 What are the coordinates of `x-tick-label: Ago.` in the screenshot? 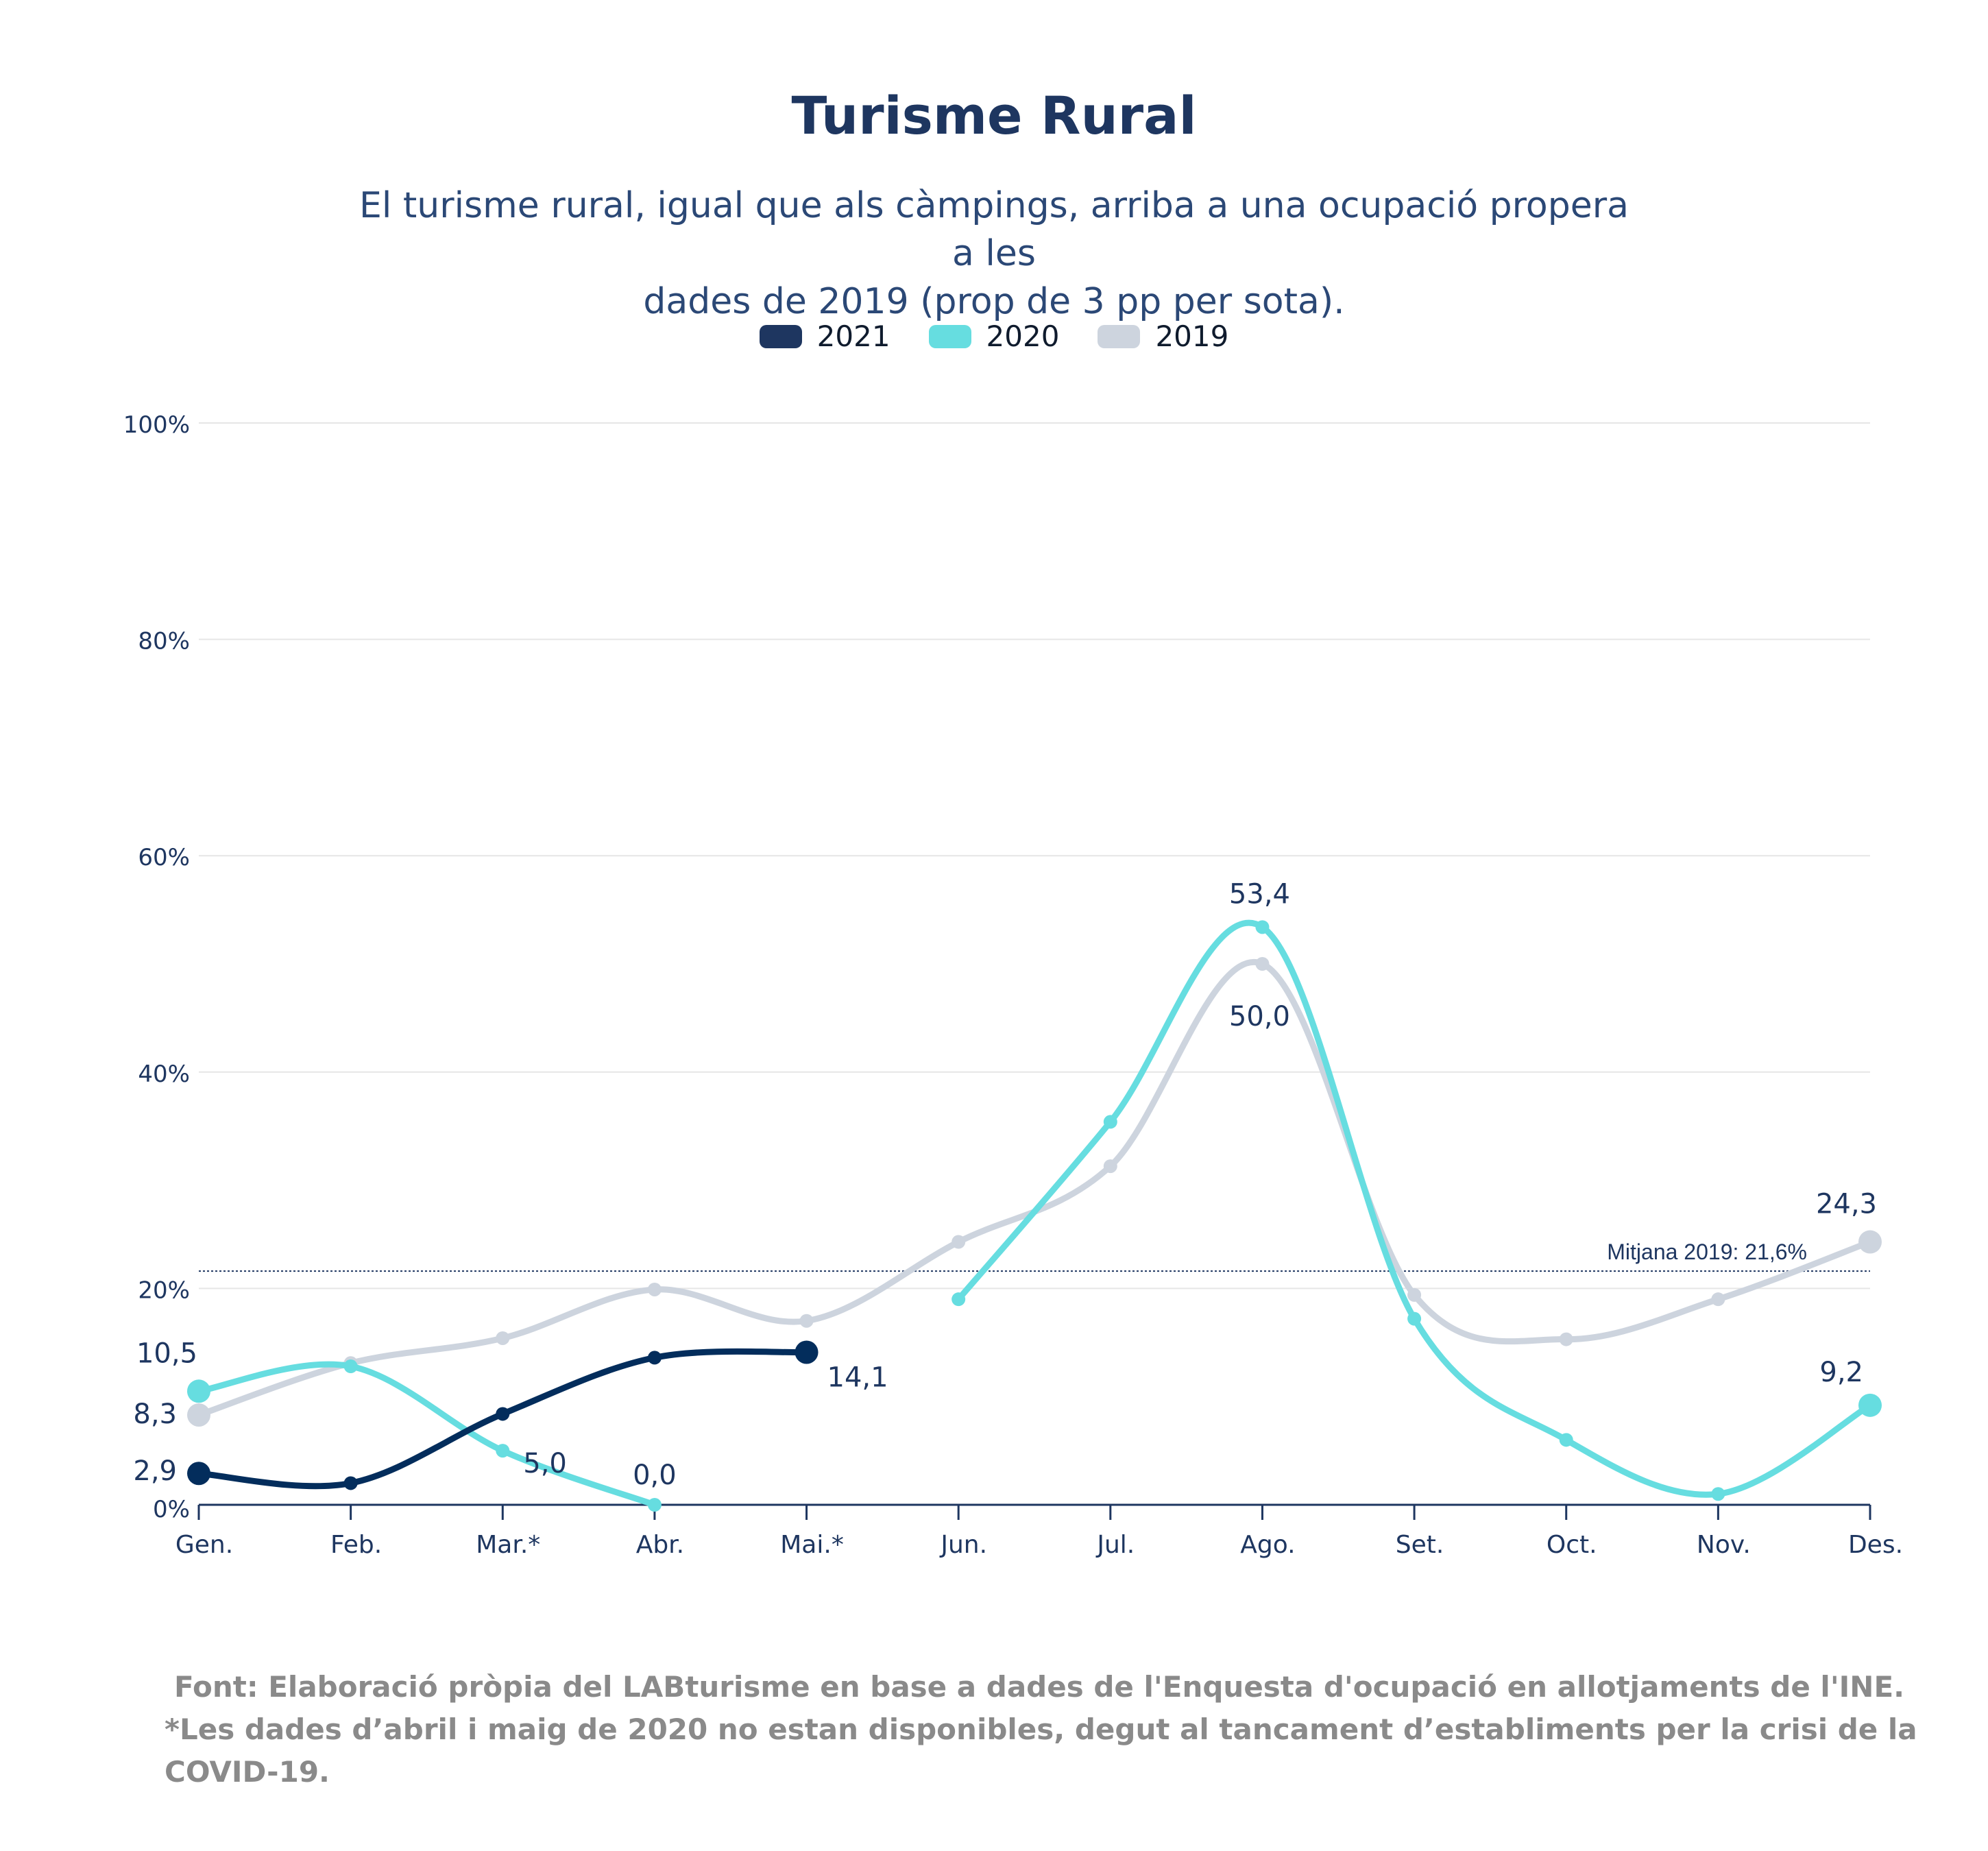 It's located at (1267, 1545).